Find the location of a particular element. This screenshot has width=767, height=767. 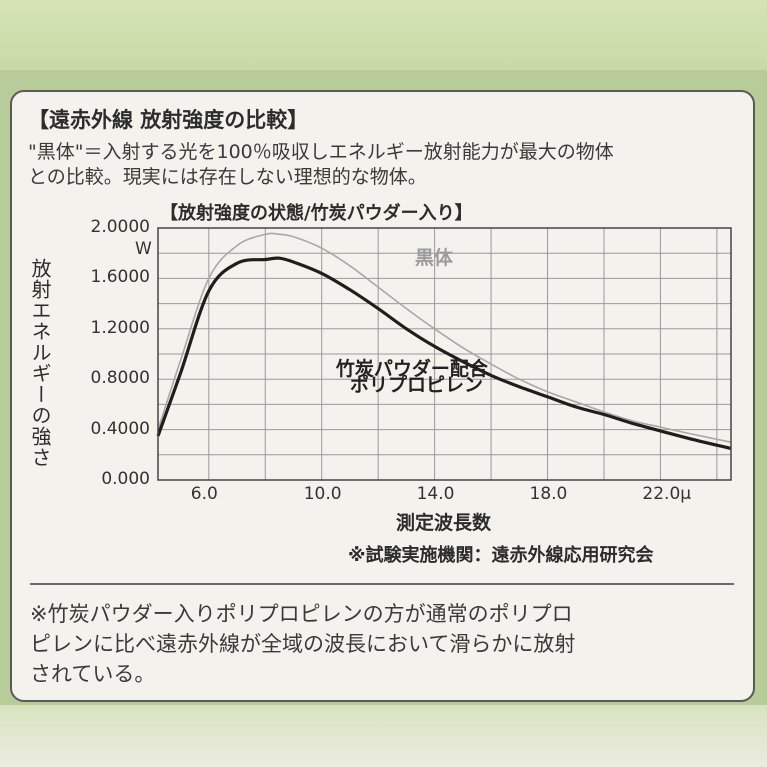

x-tick-label: 18.0 is located at coordinates (548, 494).